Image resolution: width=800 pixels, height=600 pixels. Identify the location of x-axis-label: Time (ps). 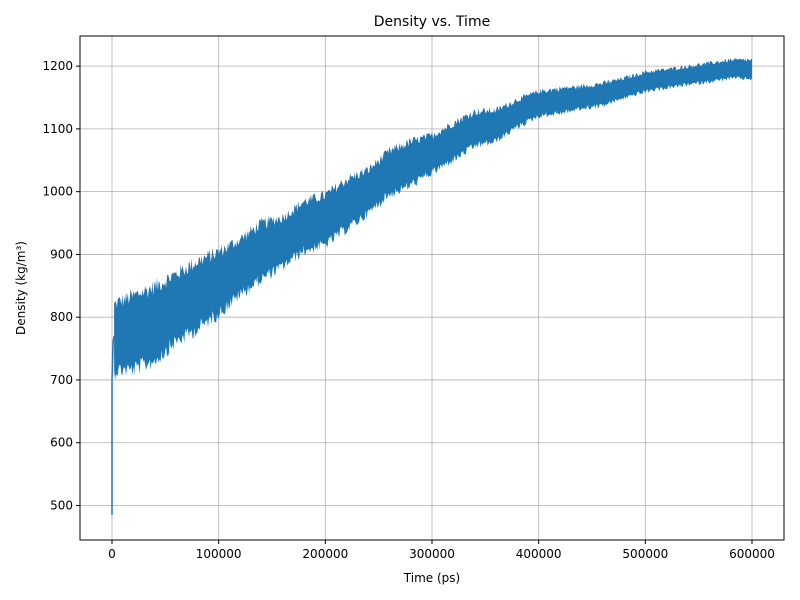
(431, 578).